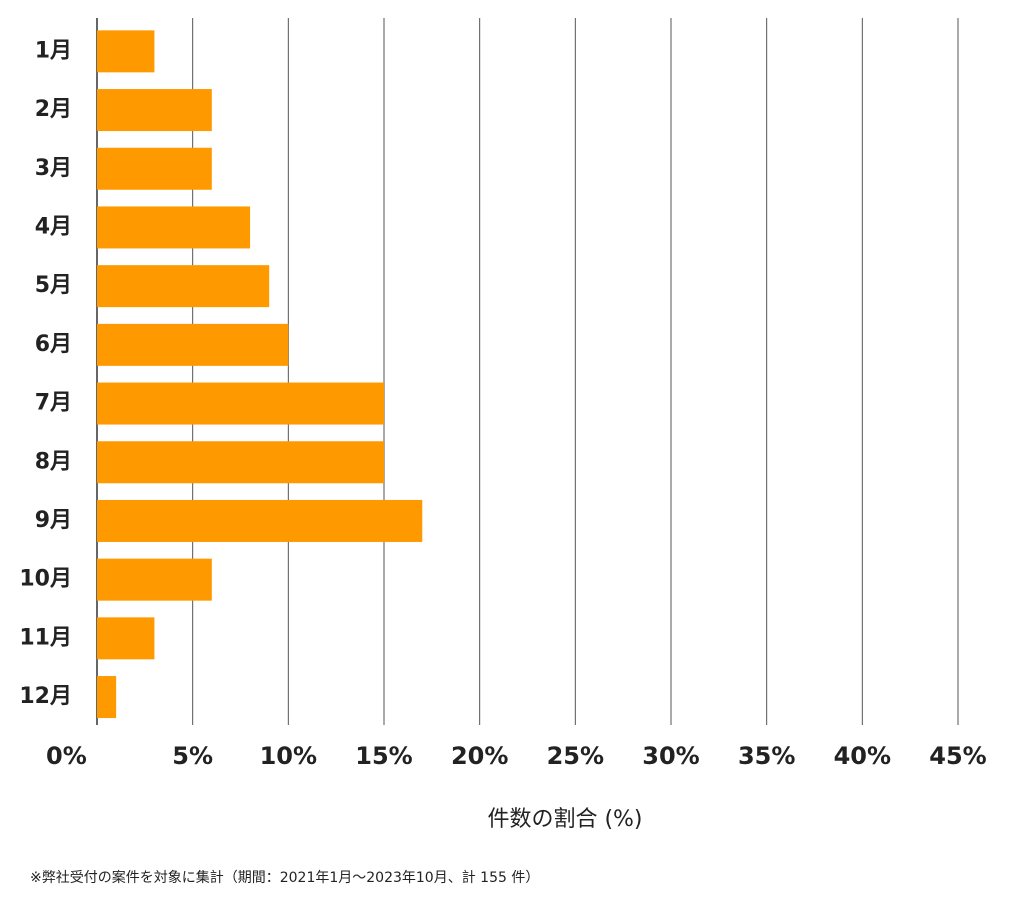 The height and width of the screenshot is (905, 1024). What do you see at coordinates (862, 756) in the screenshot?
I see `x-tick-label: 40%` at bounding box center [862, 756].